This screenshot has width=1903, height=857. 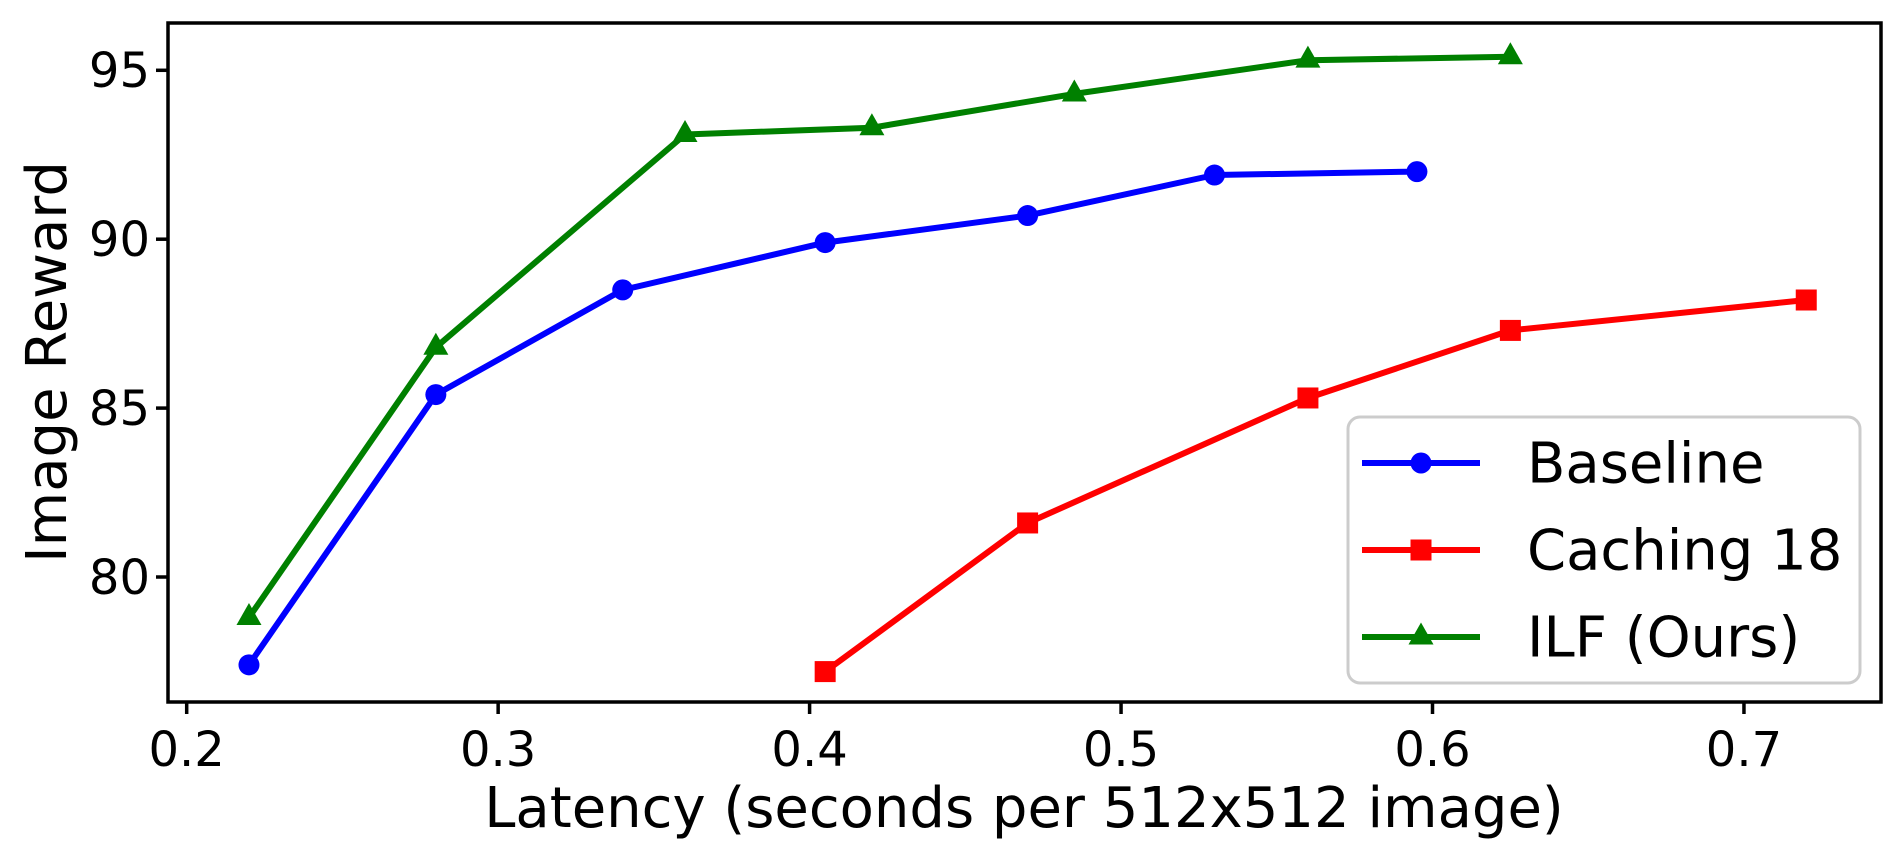 I want to click on legend-label: ILF (Ours), so click(x=1663, y=638).